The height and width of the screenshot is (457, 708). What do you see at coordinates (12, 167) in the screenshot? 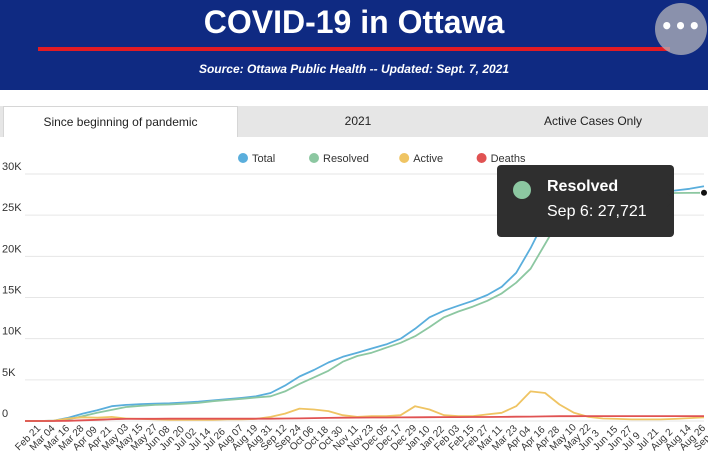
I see `y-tick-label: 30K` at bounding box center [12, 167].